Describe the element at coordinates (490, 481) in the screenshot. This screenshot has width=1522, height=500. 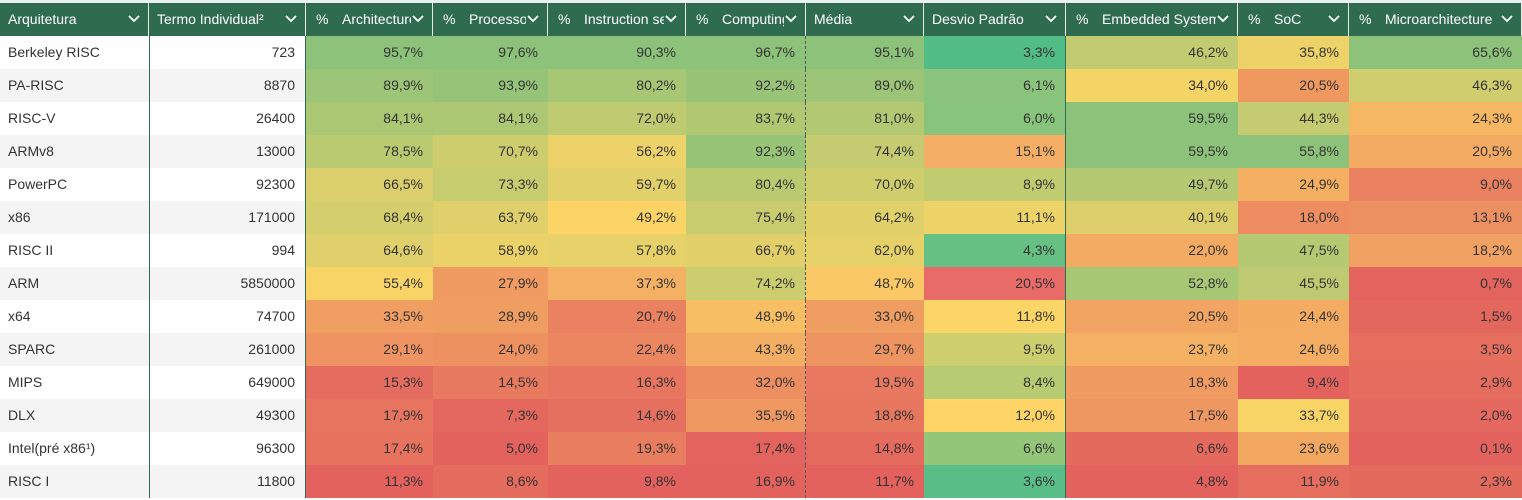
I see `cell-processor: 8,6%` at that location.